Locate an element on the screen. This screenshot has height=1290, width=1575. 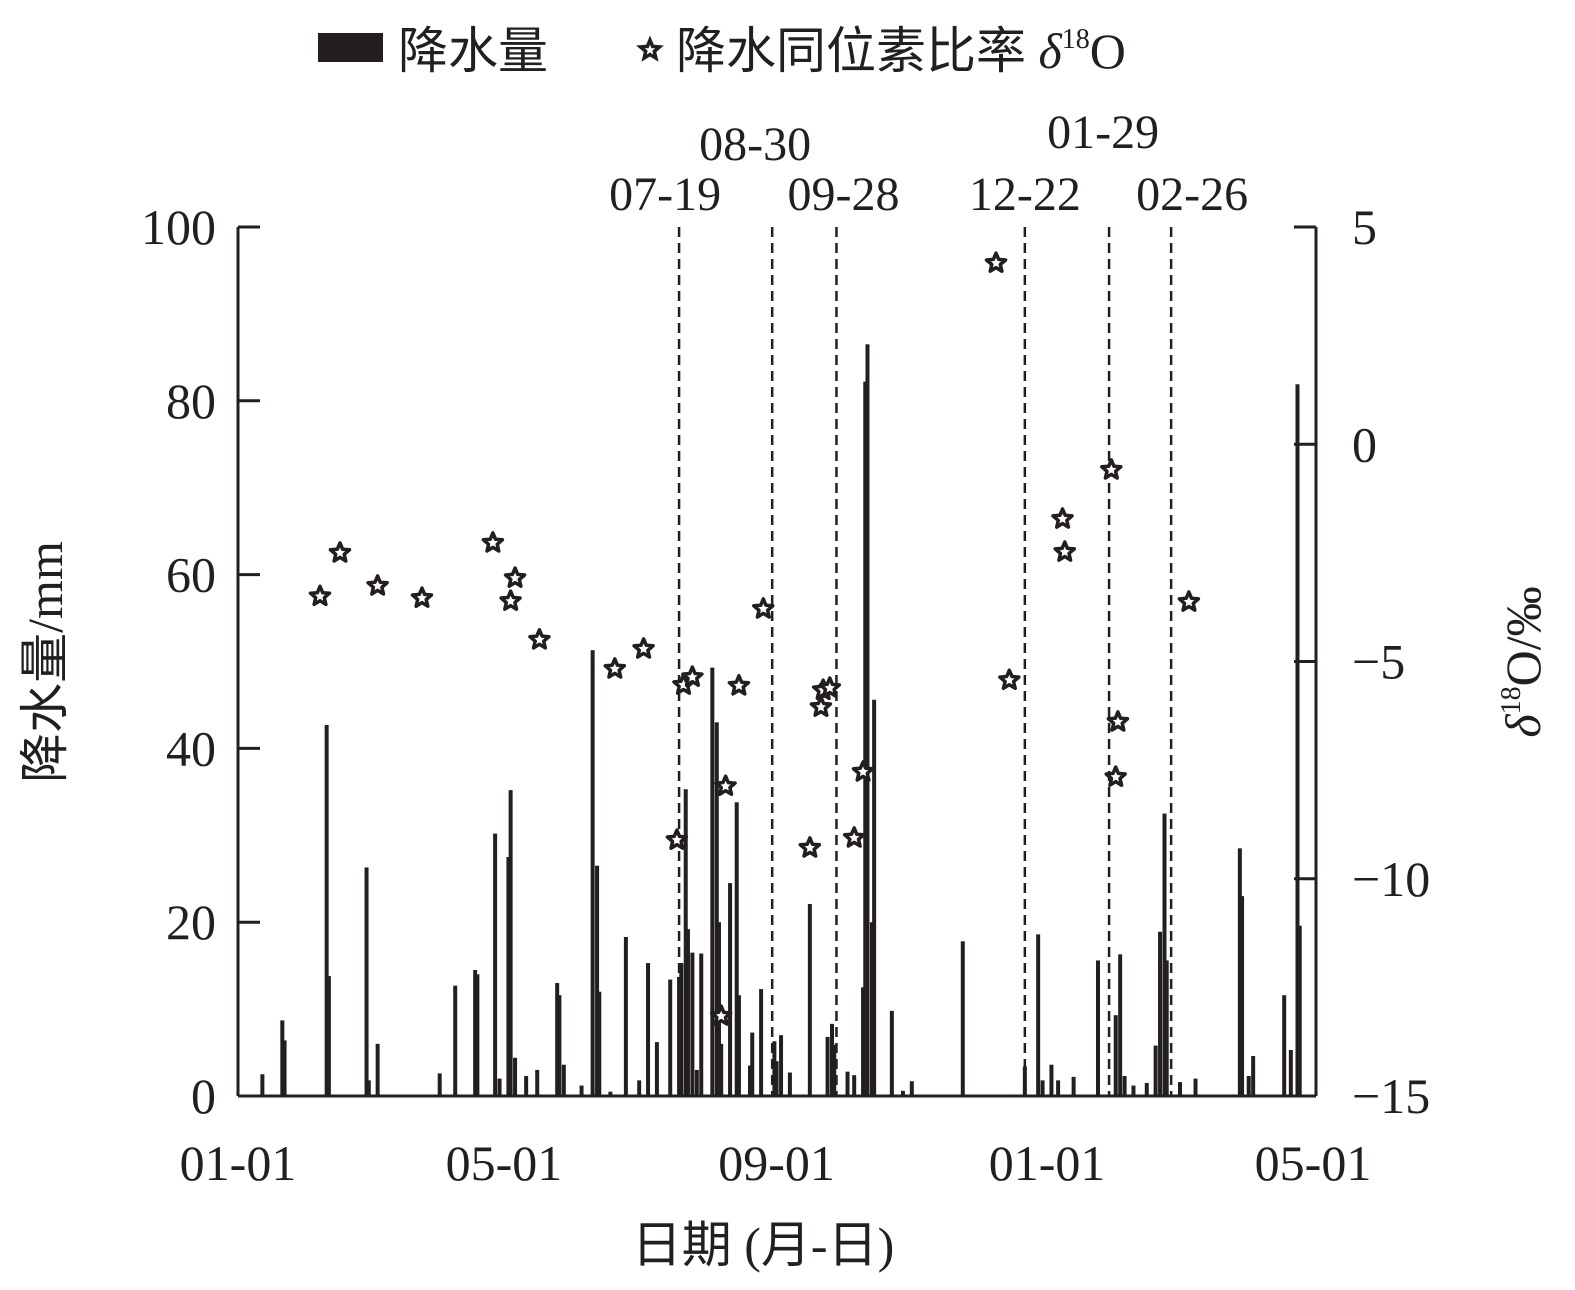
legend-bar-label: 降水量 is located at coordinates (473, 51).